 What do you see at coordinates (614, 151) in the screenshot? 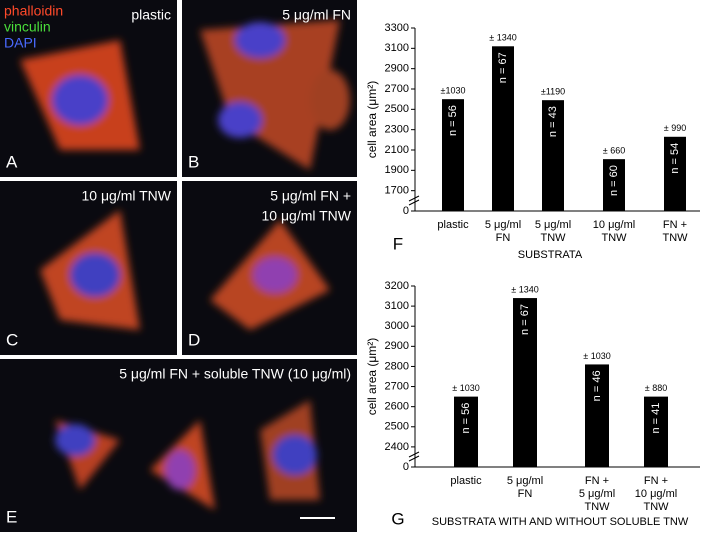
I see `error-label: ± 660` at bounding box center [614, 151].